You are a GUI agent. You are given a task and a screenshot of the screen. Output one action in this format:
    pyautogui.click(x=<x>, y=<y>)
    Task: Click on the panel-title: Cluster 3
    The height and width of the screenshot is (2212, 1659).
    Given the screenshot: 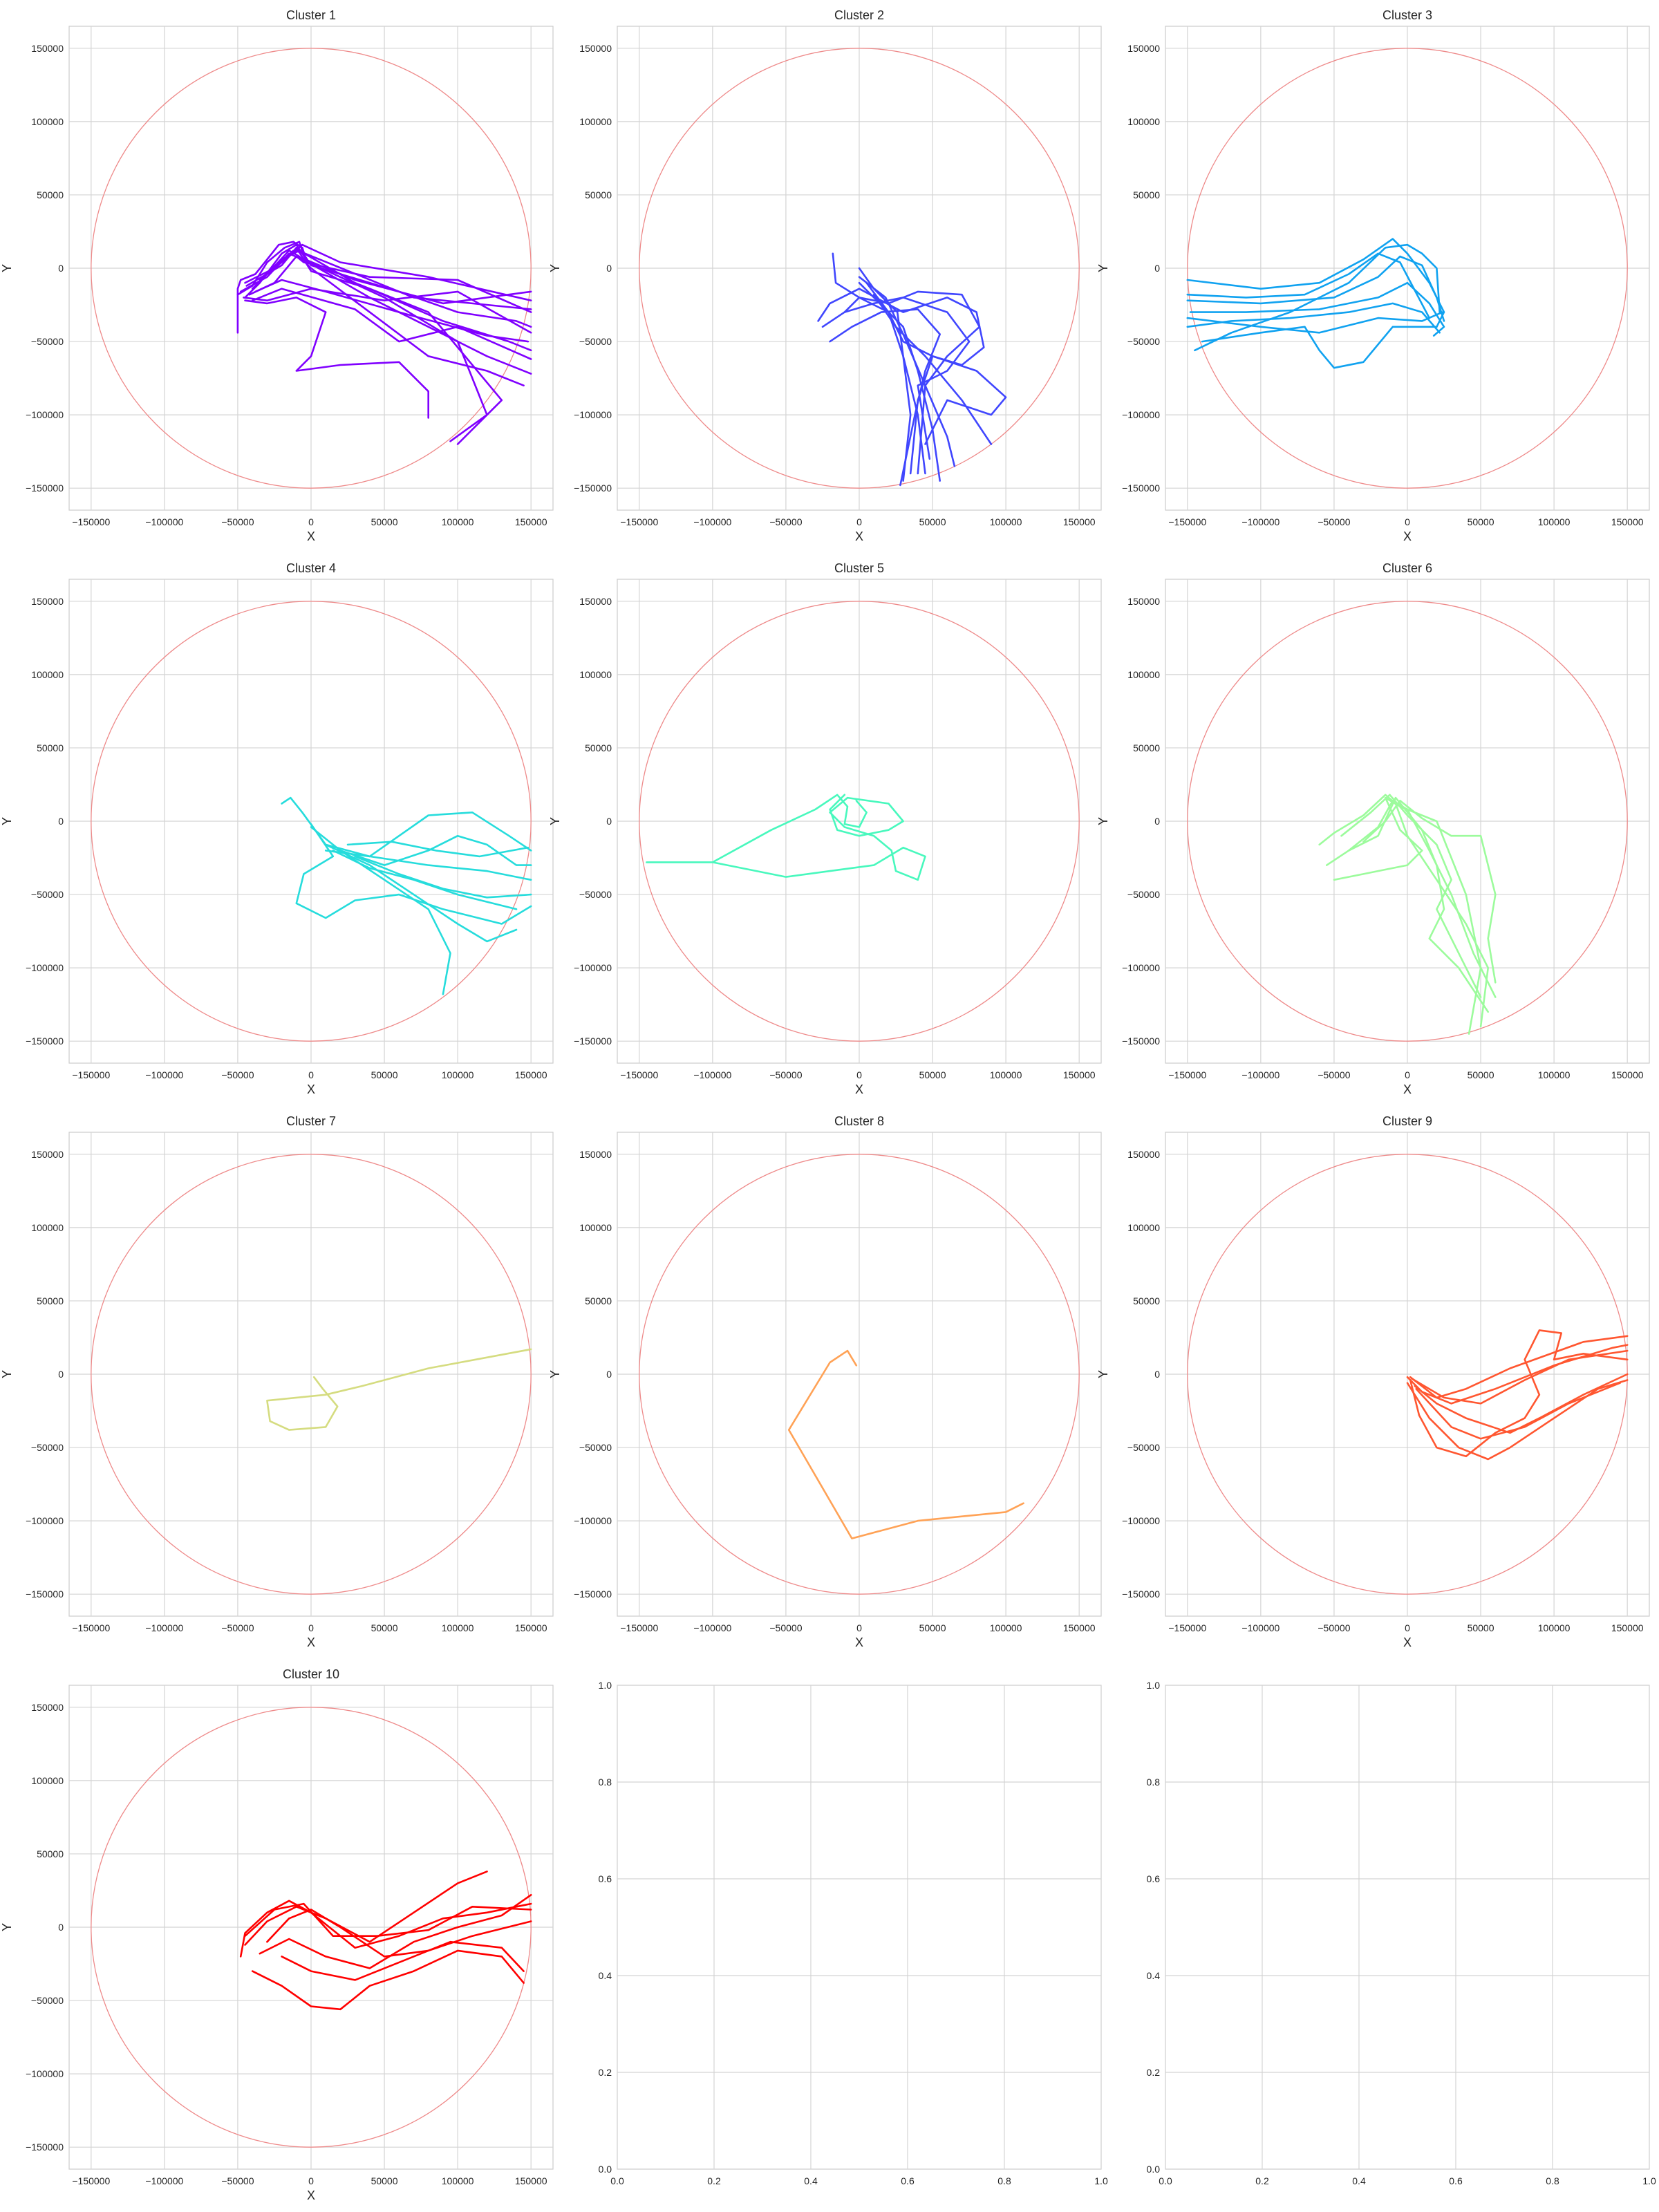 What is the action you would take?
    pyautogui.click(x=1407, y=15)
    